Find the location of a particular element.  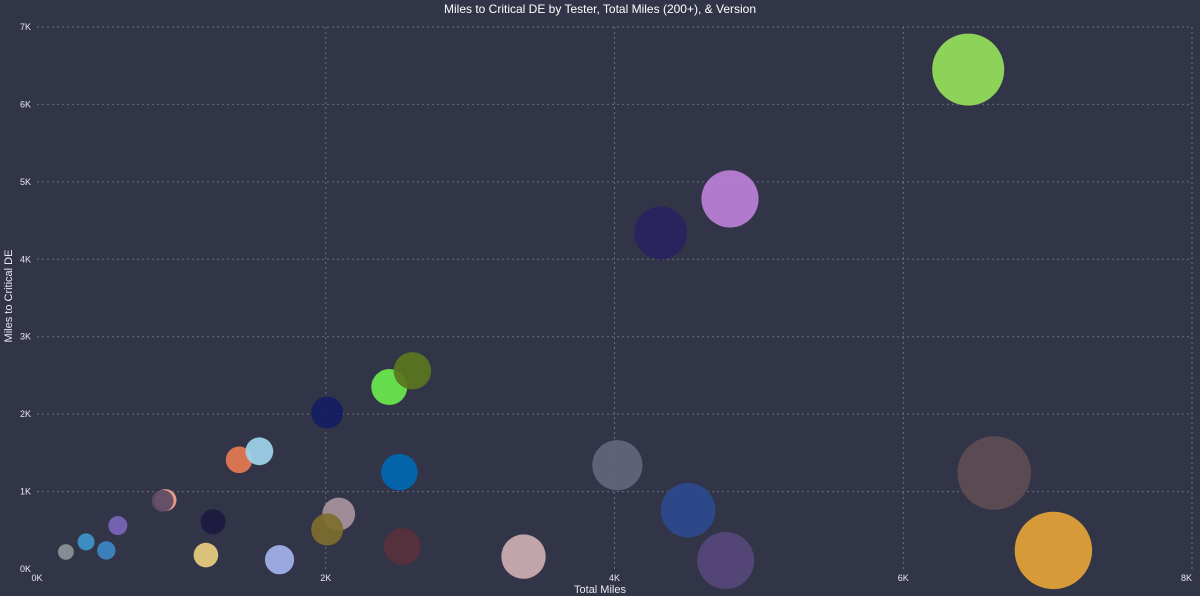

x-tick-label: 6K is located at coordinates (903, 578).